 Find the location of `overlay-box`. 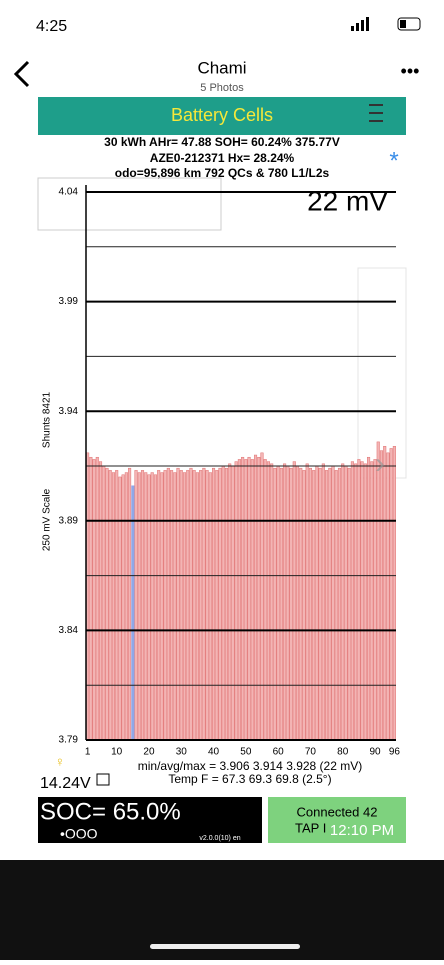

overlay-box is located at coordinates (129, 204).